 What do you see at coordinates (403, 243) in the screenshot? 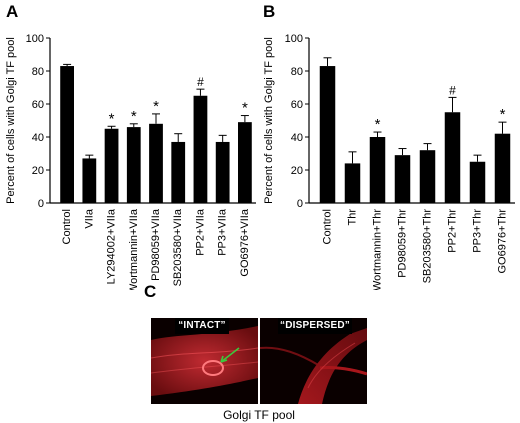
I see `chart-b-category-label: PD98059+Thr` at bounding box center [403, 243].